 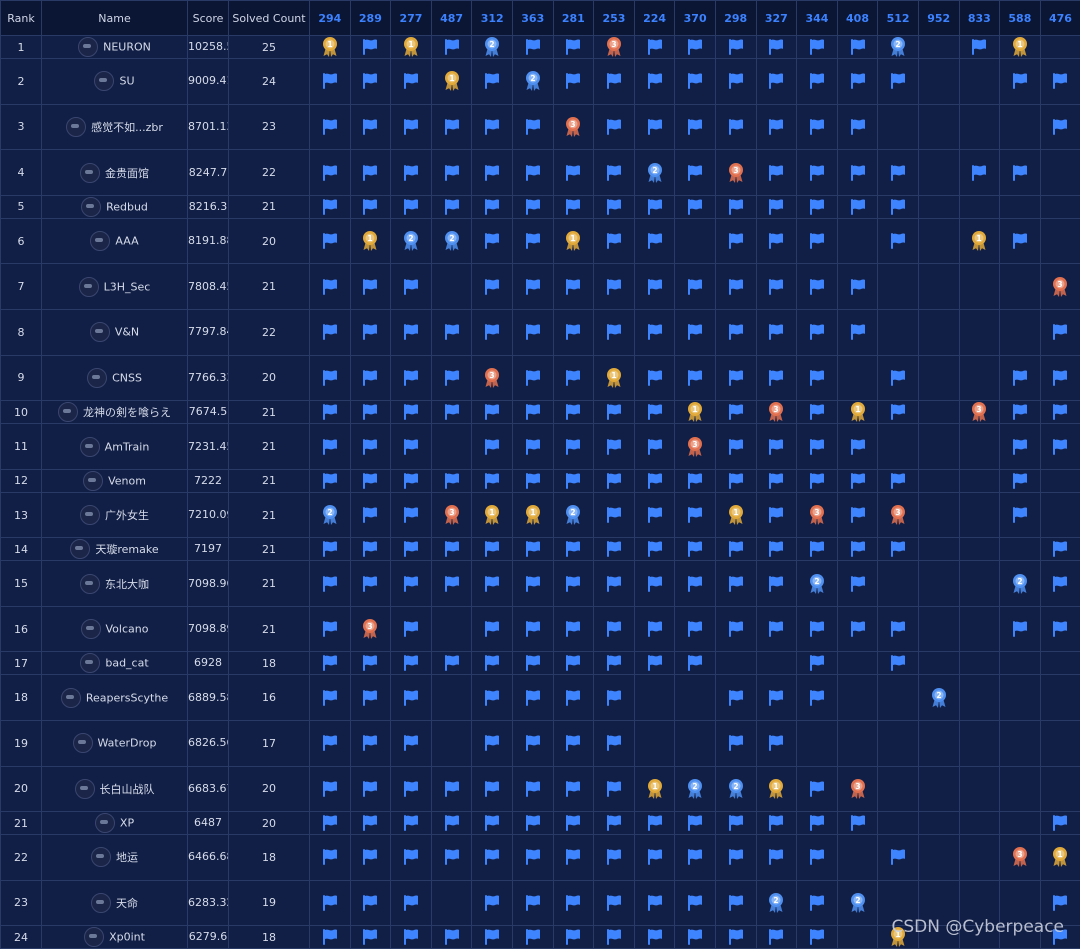 I want to click on rank-header: Rank, so click(x=21, y=18).